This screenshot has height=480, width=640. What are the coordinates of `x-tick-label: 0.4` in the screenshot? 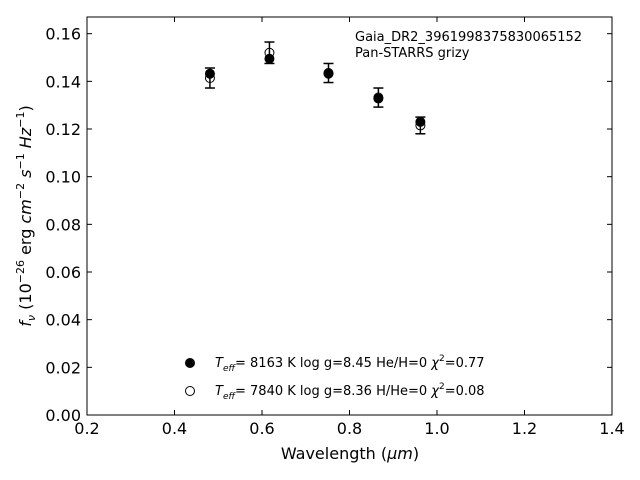 It's located at (174, 428).